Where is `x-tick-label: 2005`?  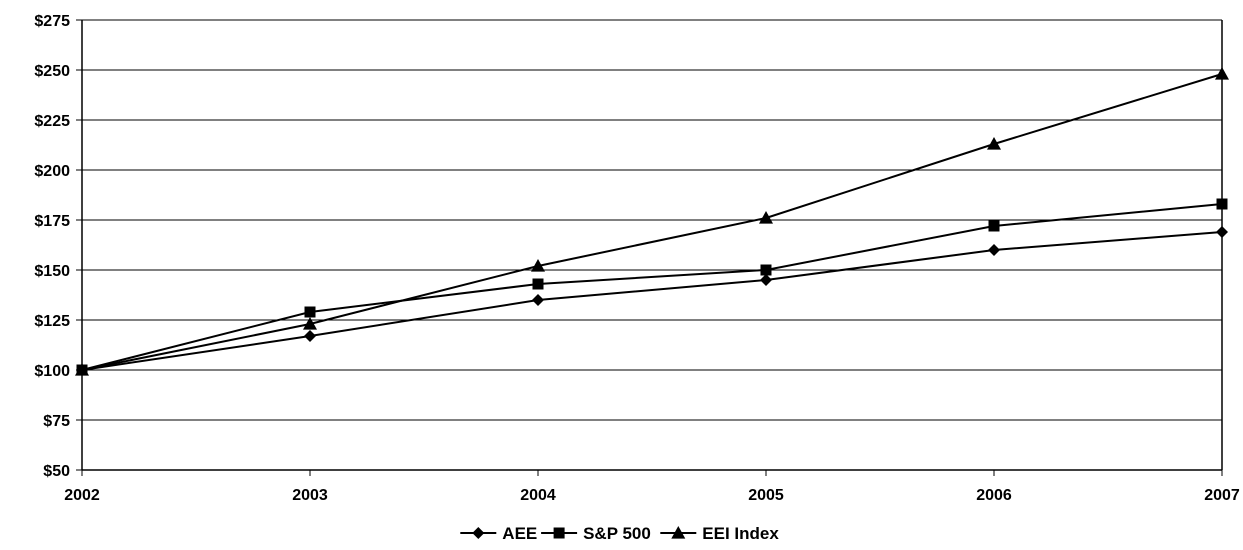 x-tick-label: 2005 is located at coordinates (766, 495).